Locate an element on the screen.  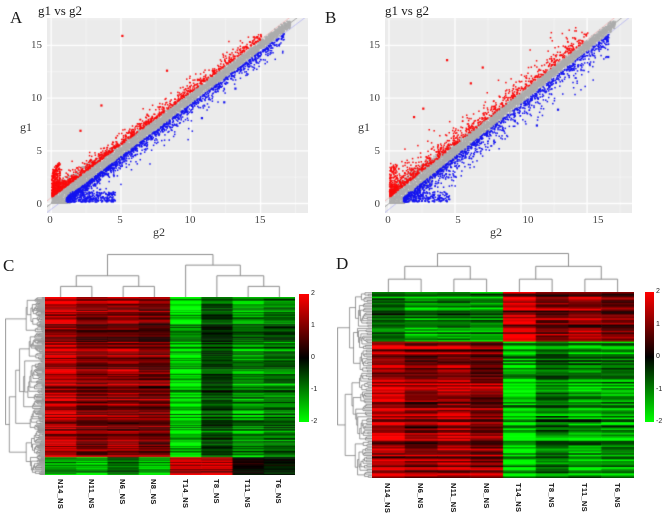
panel-b-title: g1 vs g2 is located at coordinates (407, 10).